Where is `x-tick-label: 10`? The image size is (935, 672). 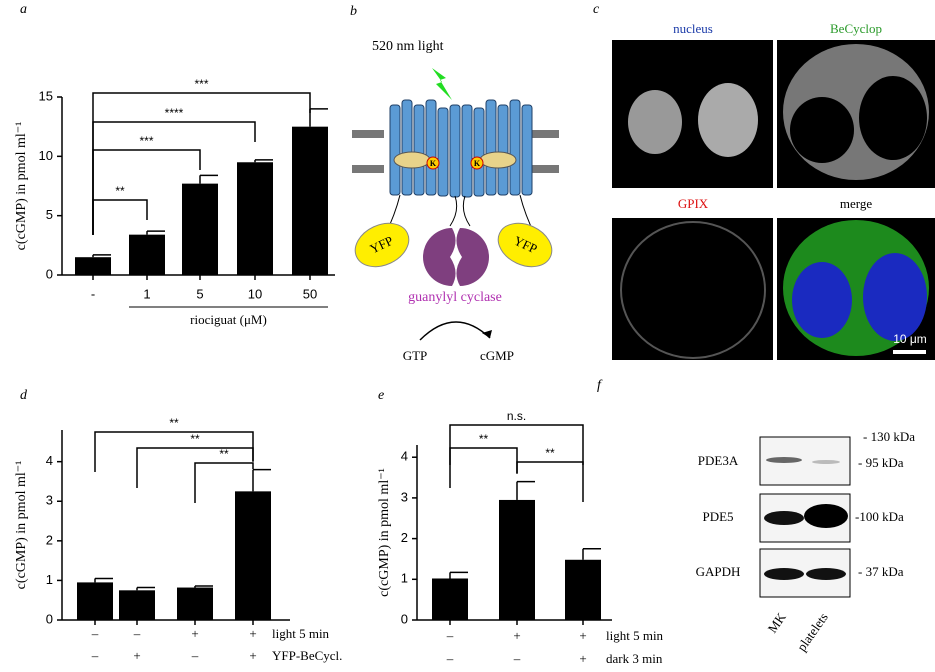
x-tick-label: 10 is located at coordinates (255, 293).